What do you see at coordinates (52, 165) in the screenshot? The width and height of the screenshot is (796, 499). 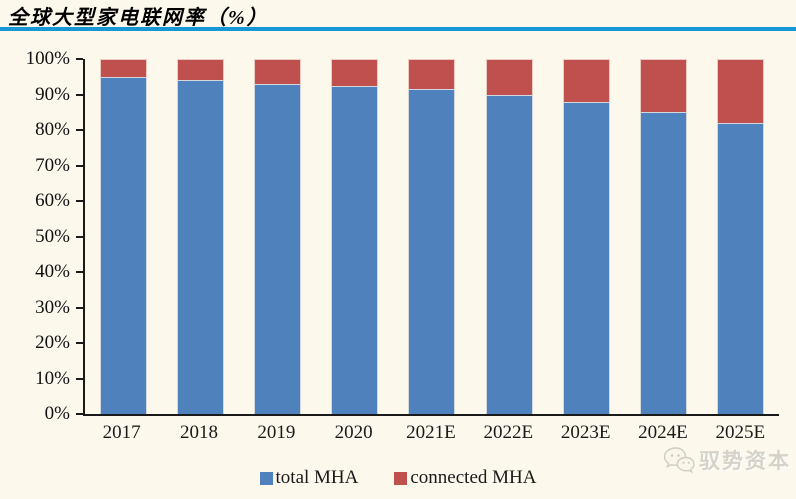 I see `y-tick-label: 70%` at bounding box center [52, 165].